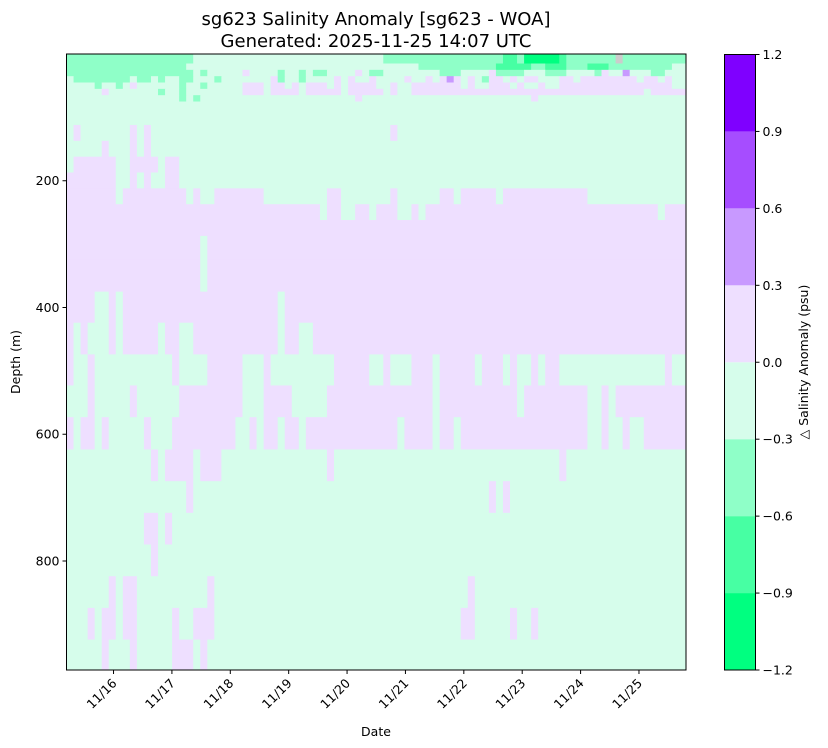 This screenshot has width=828, height=748. I want to click on colorbar-band, so click(740, 247).